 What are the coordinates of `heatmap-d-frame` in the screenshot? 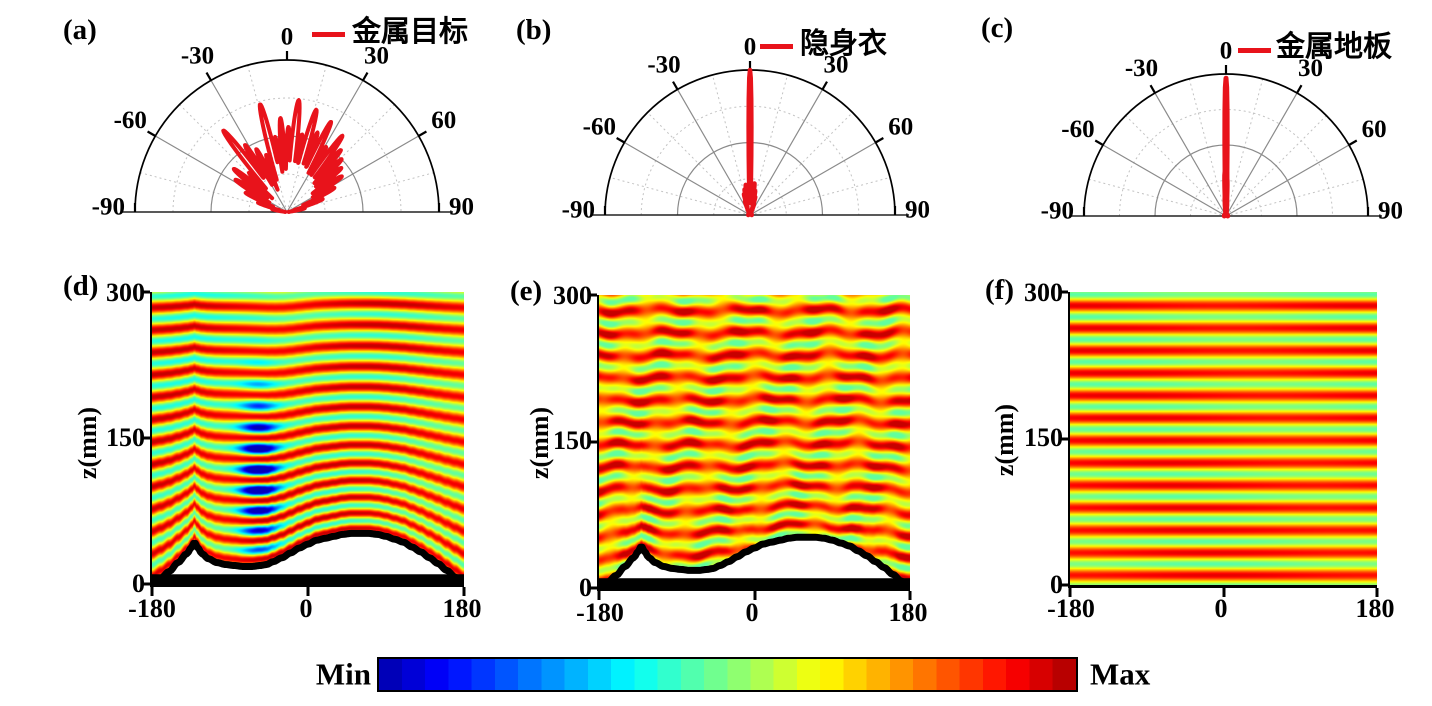 It's located at (303, 443).